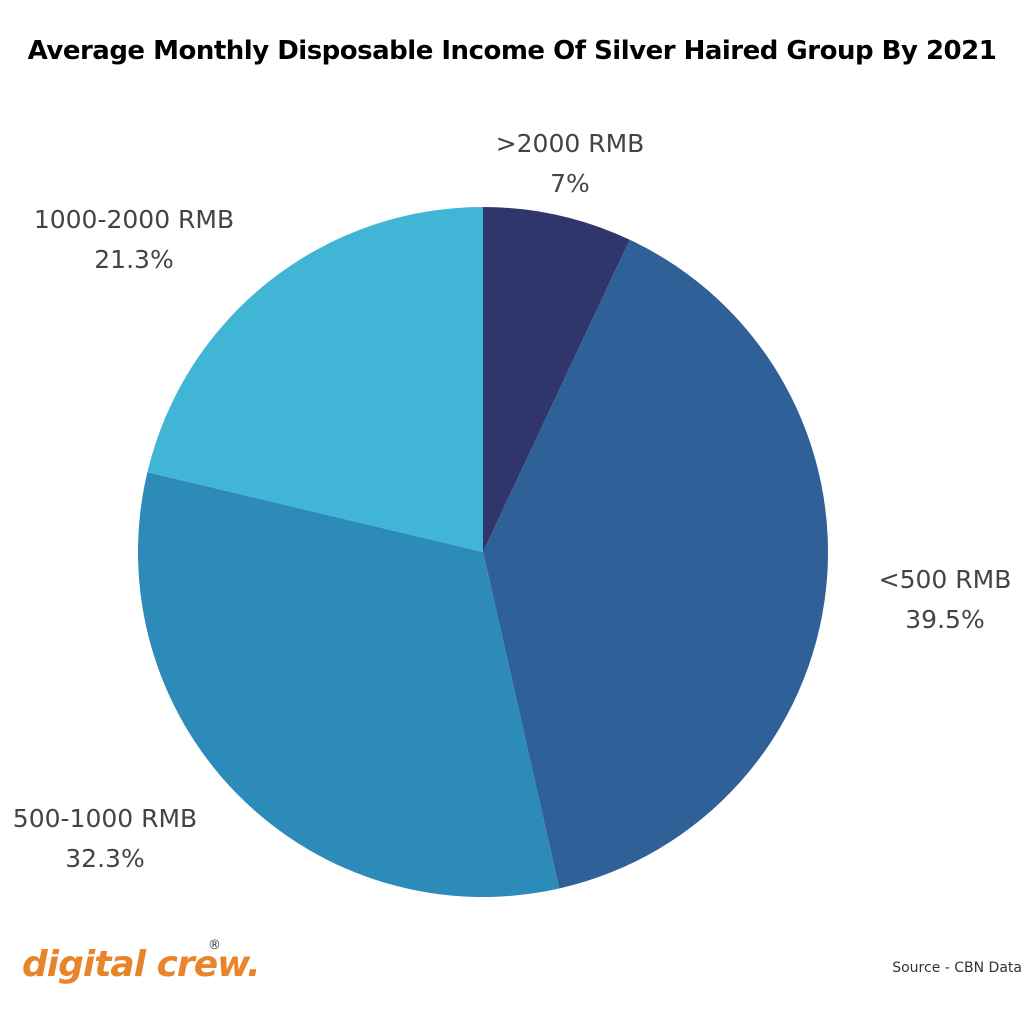  What do you see at coordinates (570, 143) in the screenshot?
I see `slice-label-category: >2000 RMB` at bounding box center [570, 143].